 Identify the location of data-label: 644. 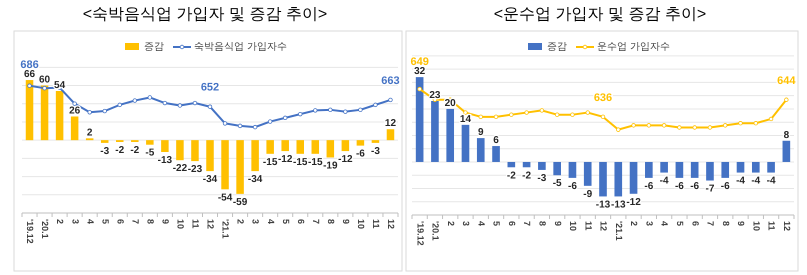
(786, 80).